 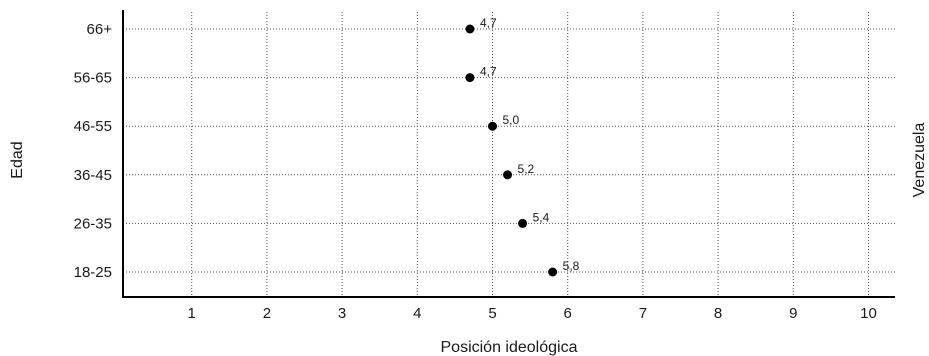 What do you see at coordinates (571, 266) in the screenshot?
I see `data-label: 5,8` at bounding box center [571, 266].